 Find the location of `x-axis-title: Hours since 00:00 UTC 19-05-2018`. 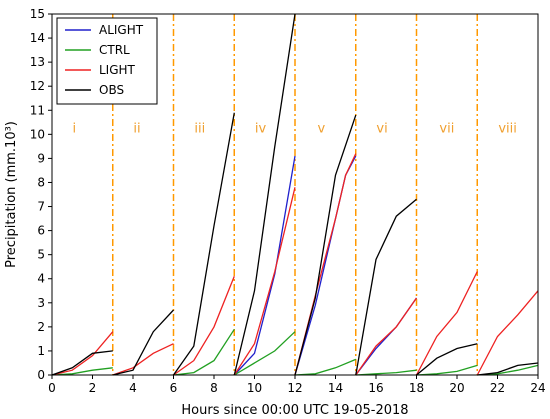

x-axis-title: Hours since 00:00 UTC 19-05-2018 is located at coordinates (294, 410).